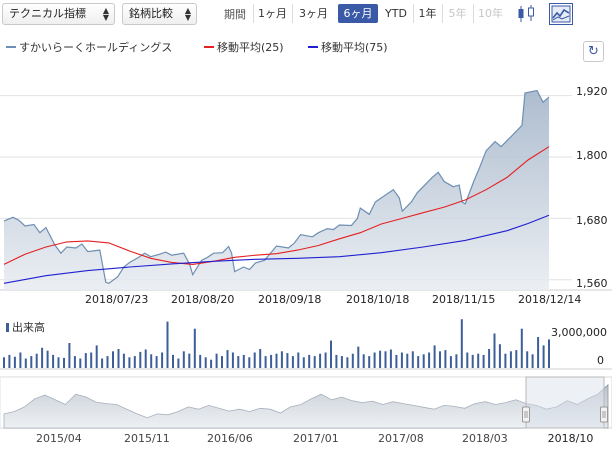 The width and height of the screenshot is (612, 451). What do you see at coordinates (244, 47) in the screenshot?
I see `legend-item-ma25: 移動平均(25)` at bounding box center [244, 47].